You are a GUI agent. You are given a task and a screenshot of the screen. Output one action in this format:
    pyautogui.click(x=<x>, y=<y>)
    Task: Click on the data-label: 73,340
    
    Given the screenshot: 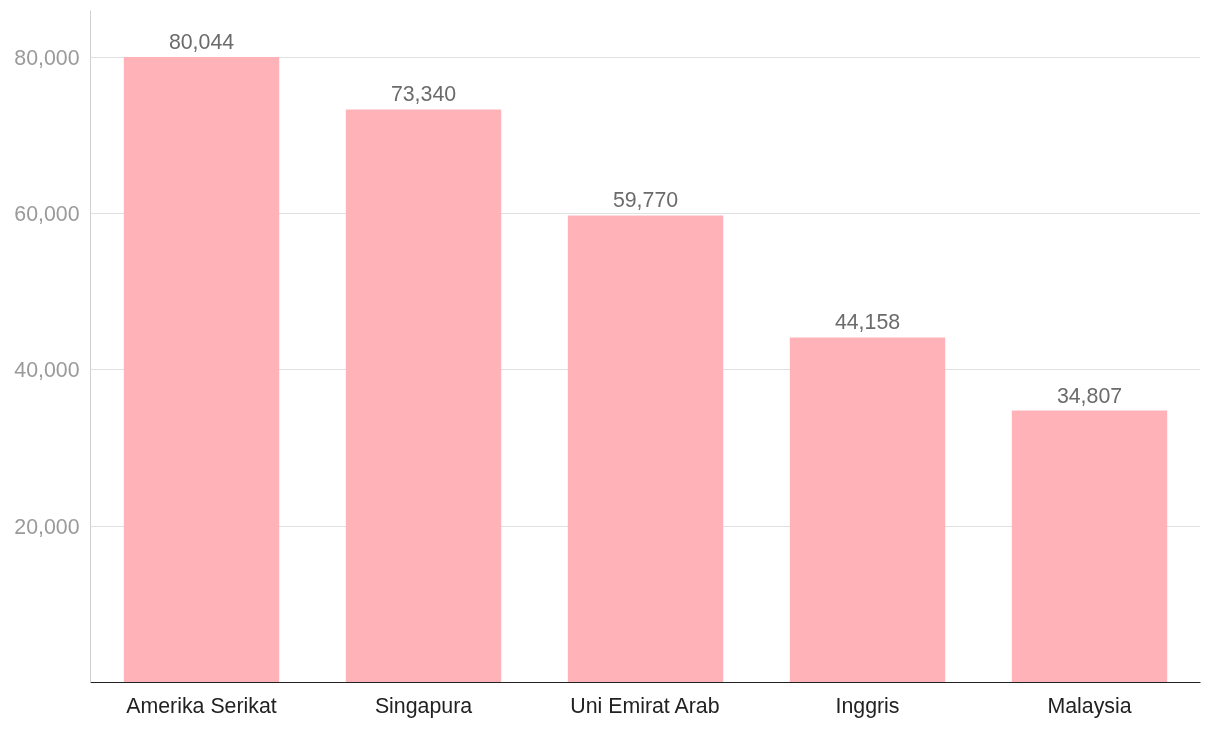 What is the action you would take?
    pyautogui.click(x=423, y=94)
    